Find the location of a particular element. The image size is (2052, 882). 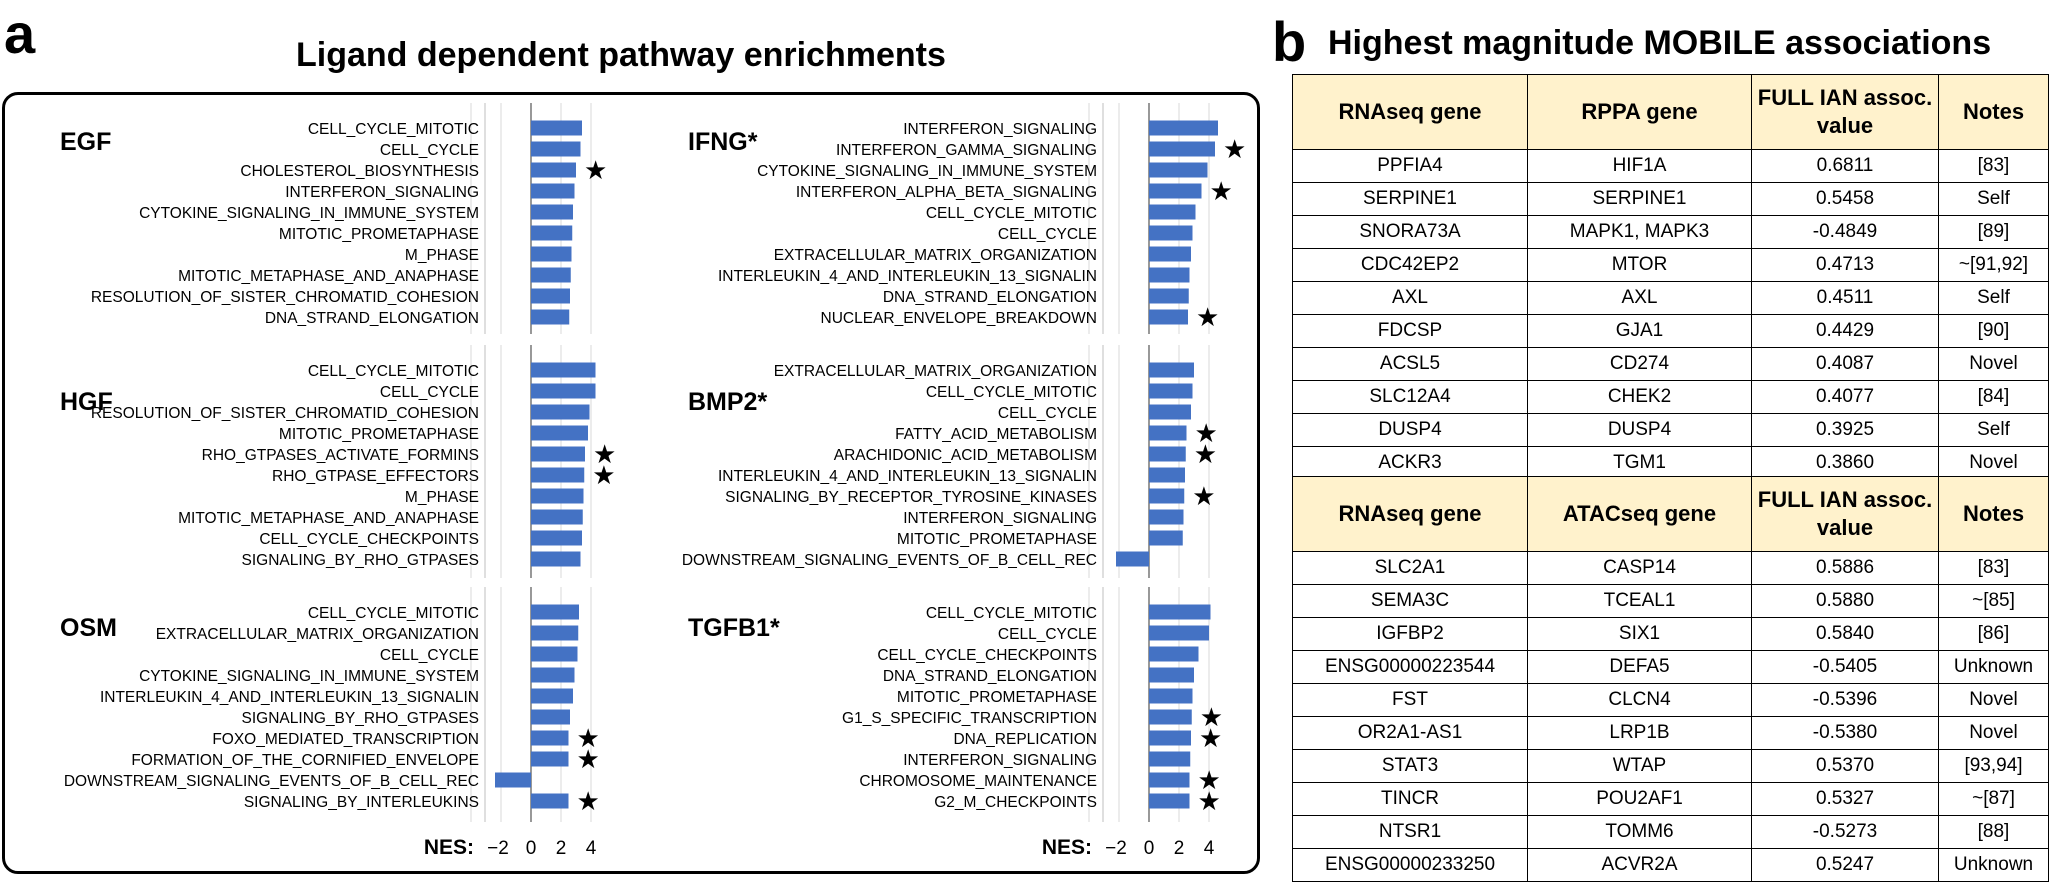

table-cell: TOMM6 is located at coordinates (1639, 832).